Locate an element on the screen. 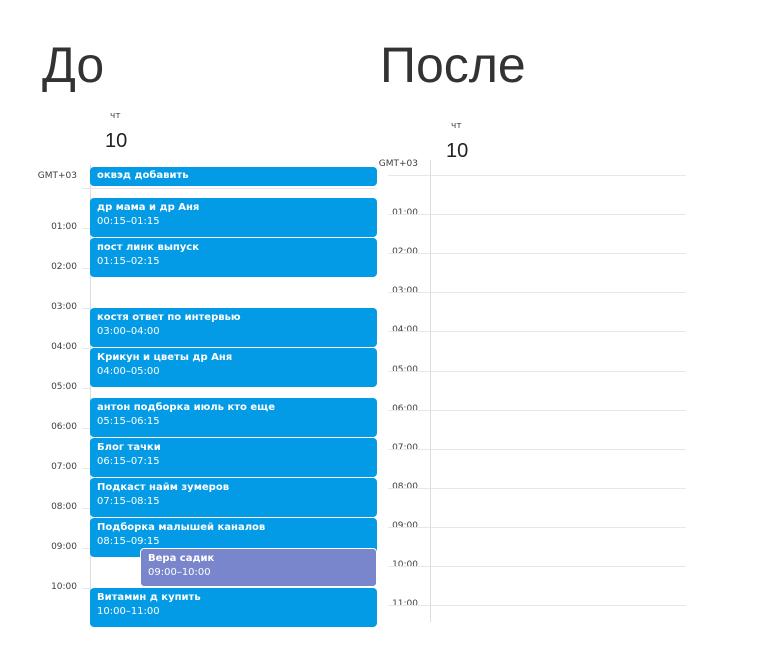  event-title: Крикун и цветы др Аня is located at coordinates (165, 357).